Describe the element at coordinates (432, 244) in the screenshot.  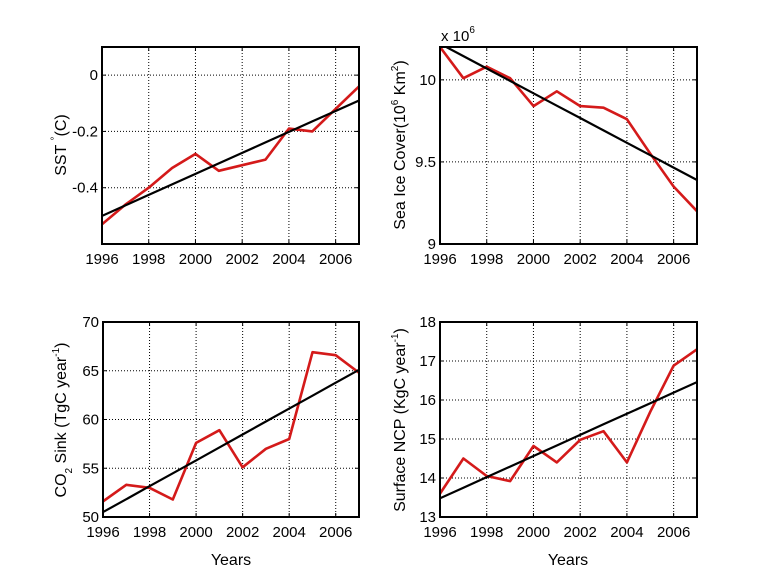
I see `y-tick-label: 9` at that location.